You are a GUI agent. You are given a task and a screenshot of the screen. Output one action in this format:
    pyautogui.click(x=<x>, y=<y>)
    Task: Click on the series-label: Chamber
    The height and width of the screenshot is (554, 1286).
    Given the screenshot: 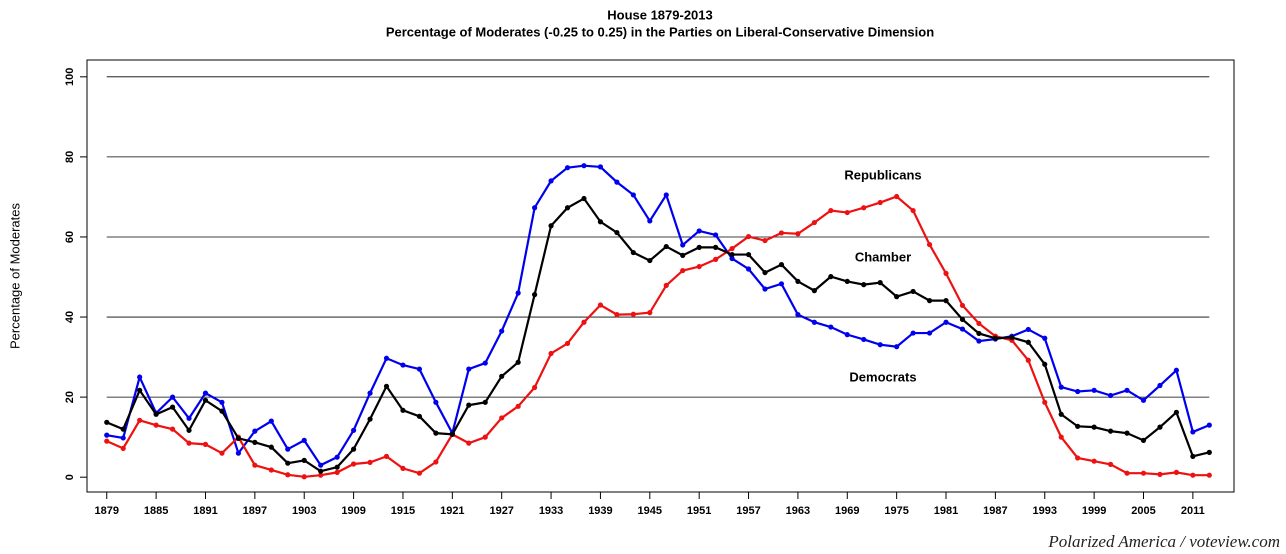 What is the action you would take?
    pyautogui.click(x=883, y=256)
    